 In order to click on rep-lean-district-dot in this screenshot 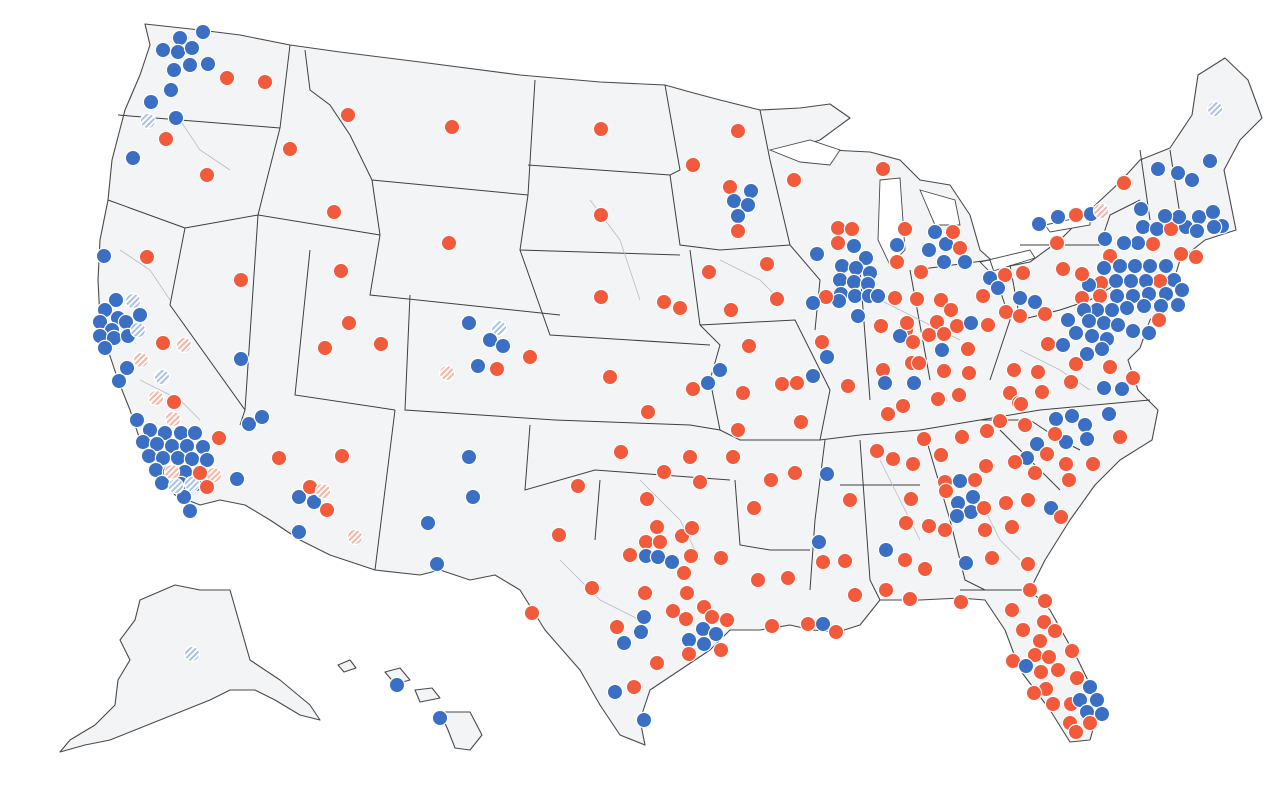, I will do `click(156, 398)`.